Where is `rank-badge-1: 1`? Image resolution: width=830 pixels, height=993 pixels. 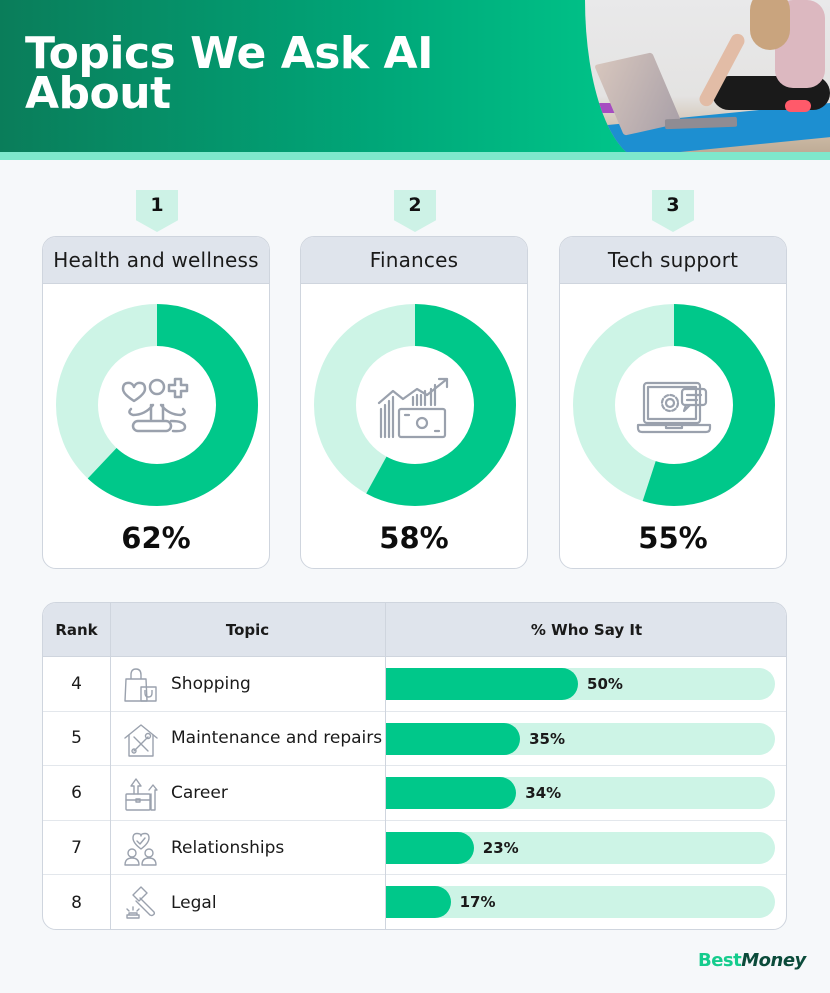 rank-badge-1: 1 is located at coordinates (157, 211).